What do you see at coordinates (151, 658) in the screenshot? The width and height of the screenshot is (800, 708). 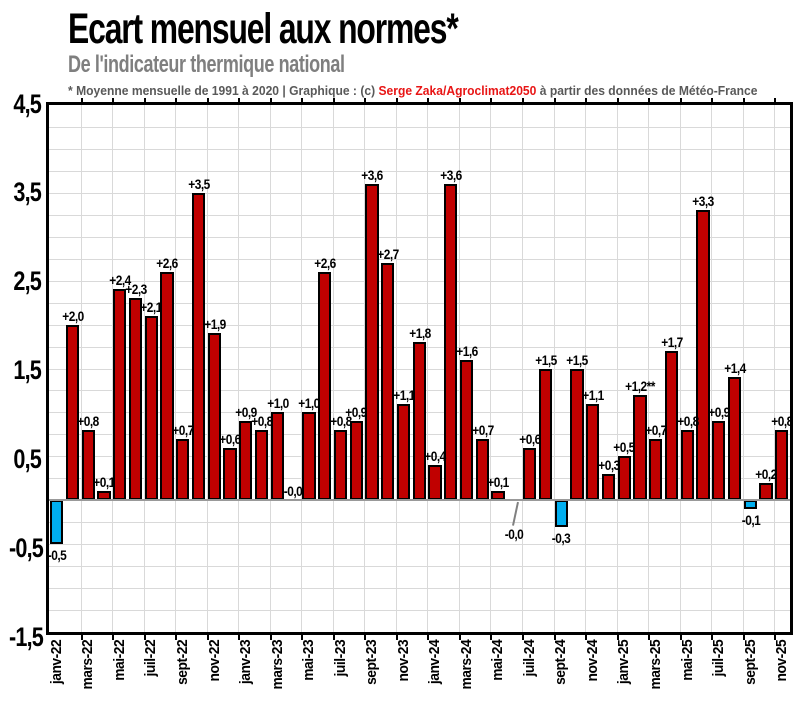 I see `xtick-juil-22: juil-22` at bounding box center [151, 658].